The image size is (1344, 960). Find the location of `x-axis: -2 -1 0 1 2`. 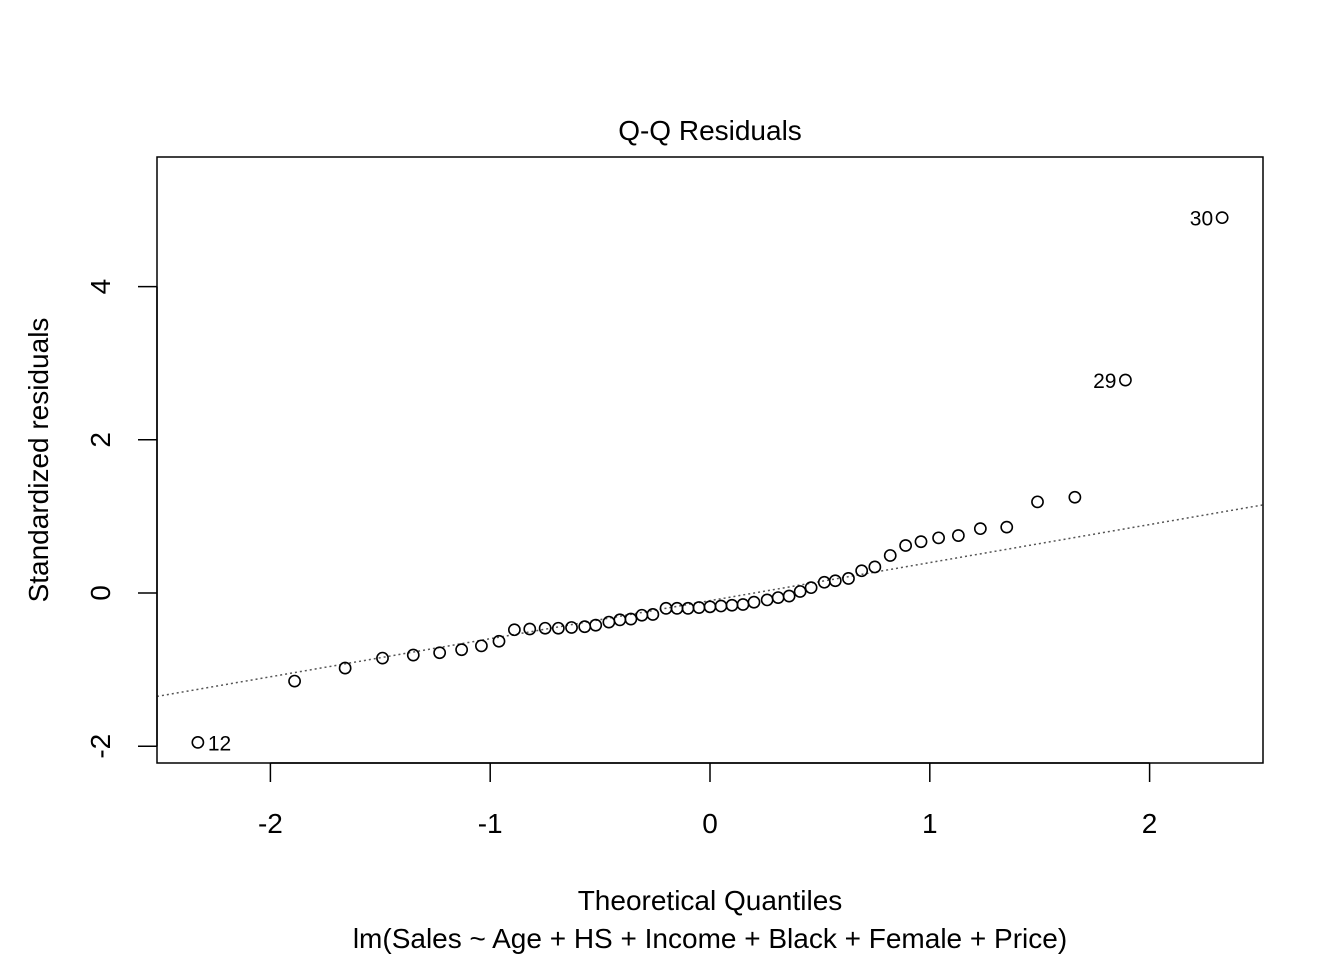

x-axis: -2 -1 0 1 2 is located at coordinates (708, 800).